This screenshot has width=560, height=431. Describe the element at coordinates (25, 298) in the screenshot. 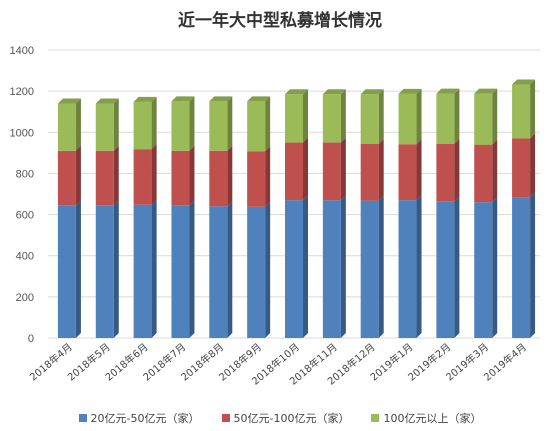

I see `y-tick-label: 200` at that location.